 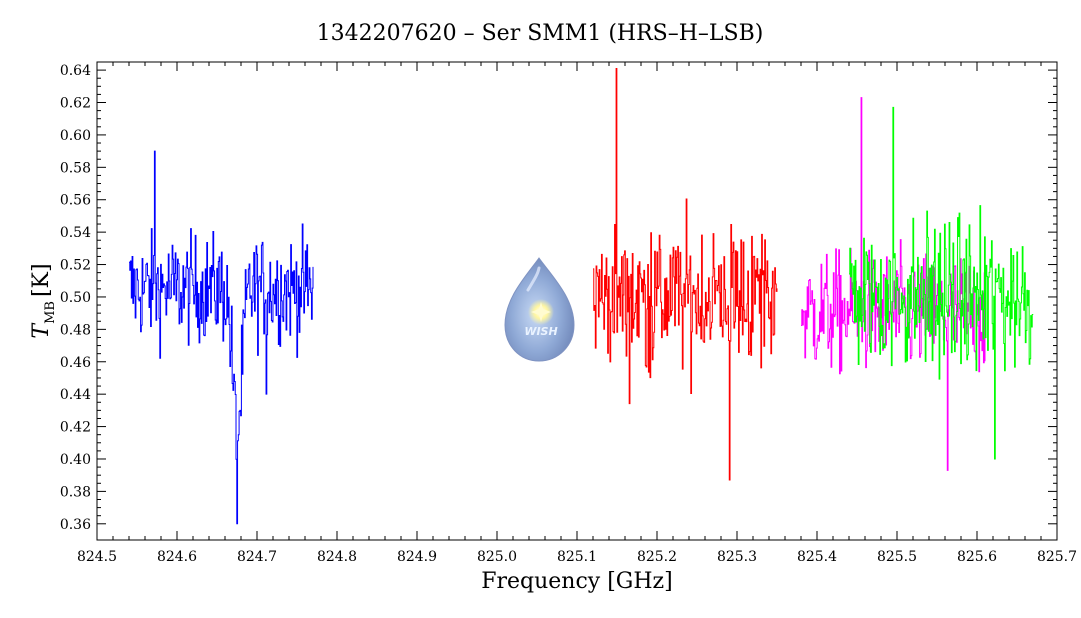 What do you see at coordinates (75, 363) in the screenshot?
I see `y-tick-label: 0.46` at bounding box center [75, 363].